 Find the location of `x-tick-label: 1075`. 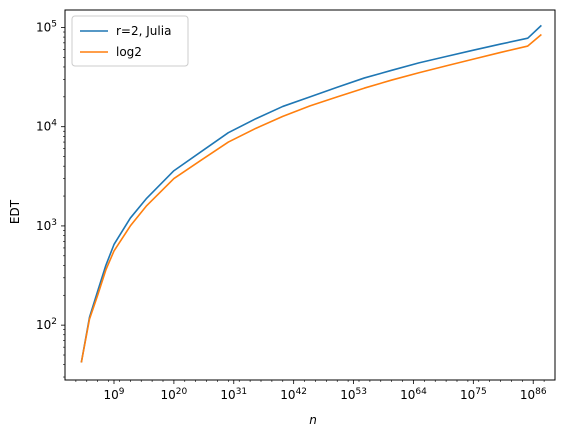

x-tick-label: 1075 is located at coordinates (473, 394).